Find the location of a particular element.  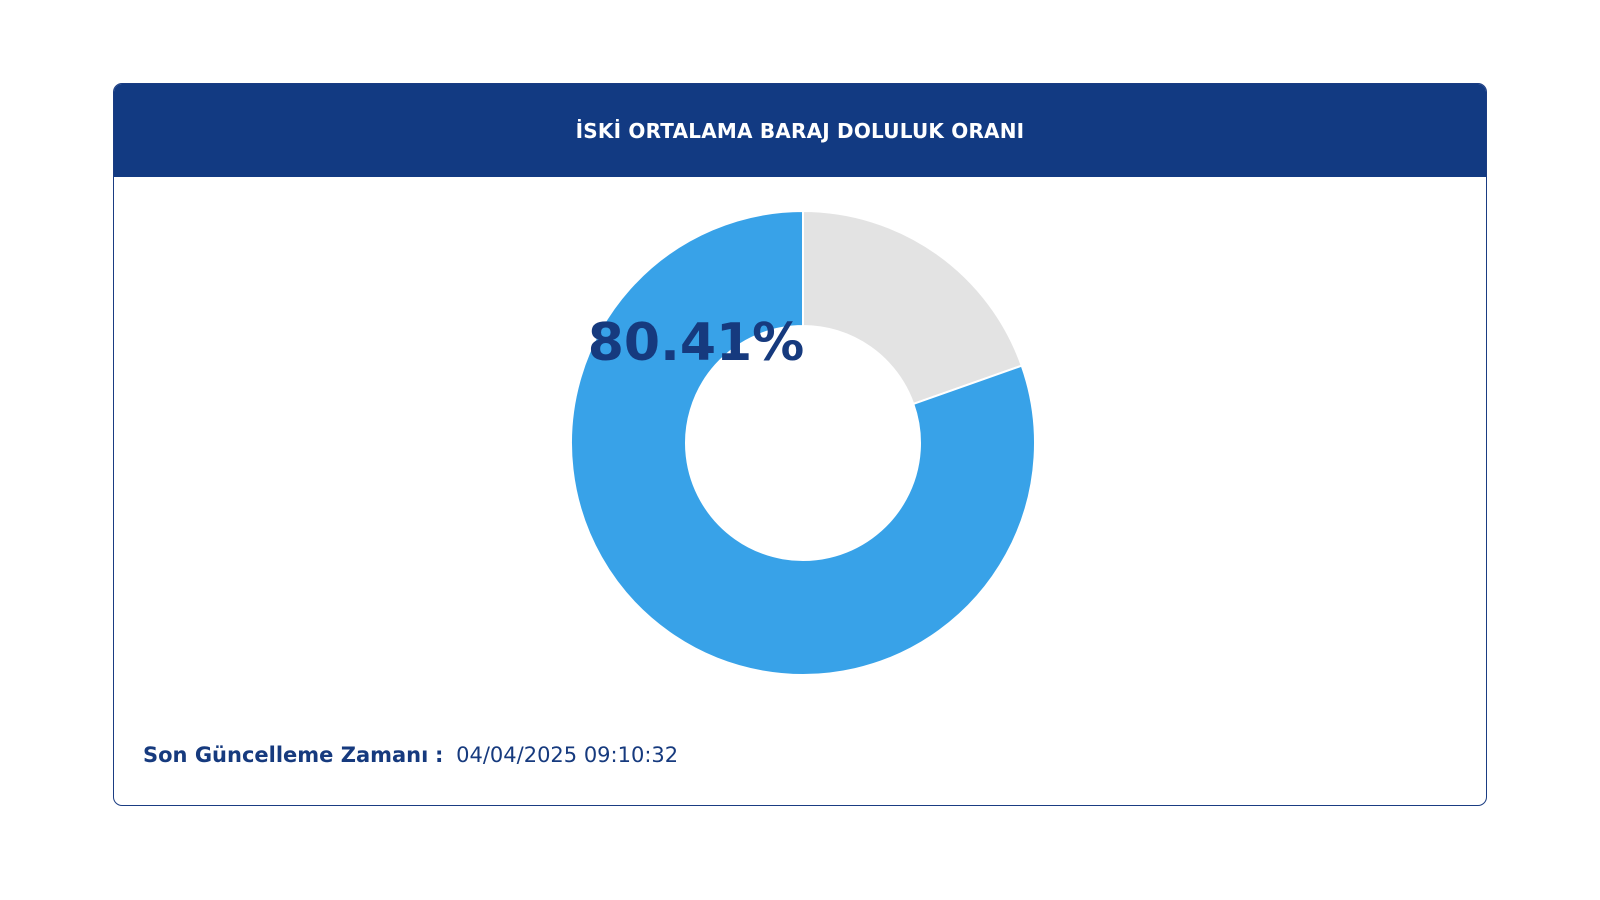

card-header: İSKİ ORTALAMA BARAJ DOLULUK ORANI is located at coordinates (800, 130).